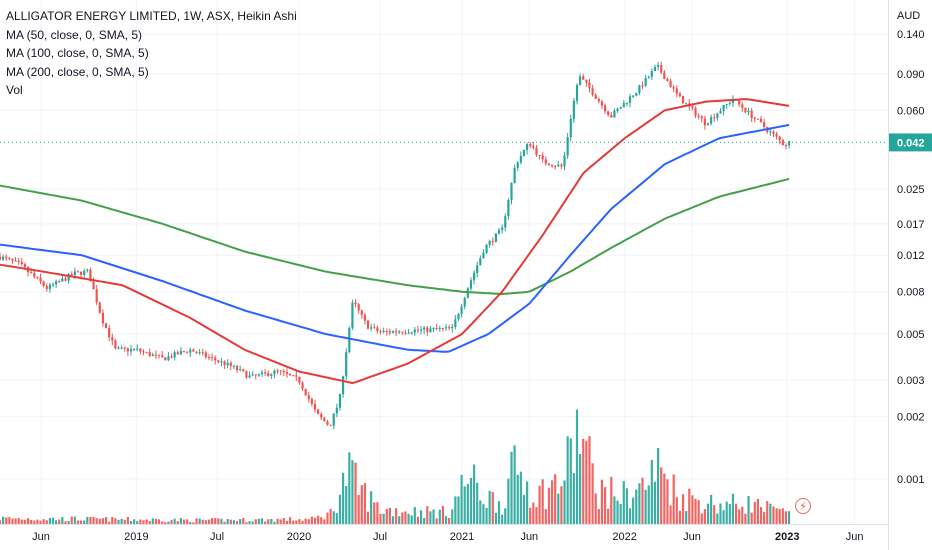  What do you see at coordinates (74, 34) in the screenshot?
I see `legend-ma50: MA (50, close, 0, SMA, 5)` at bounding box center [74, 34].